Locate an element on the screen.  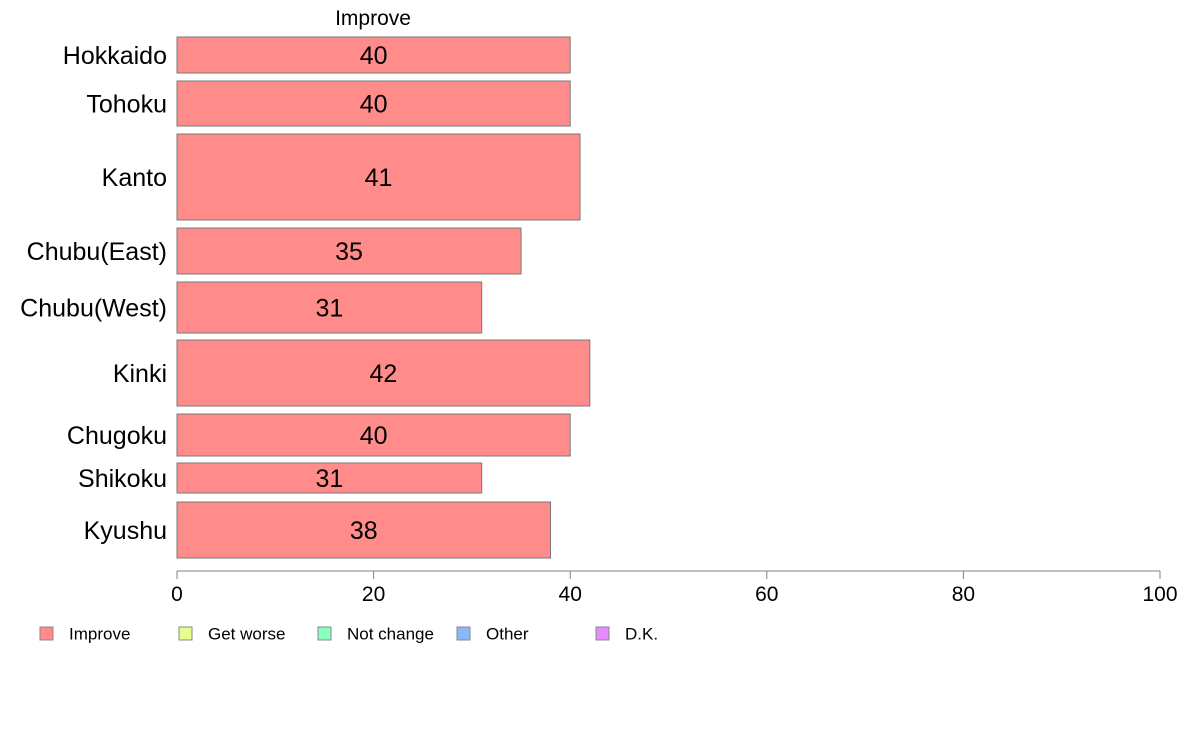
category-label: Shikoku is located at coordinates (122, 479).